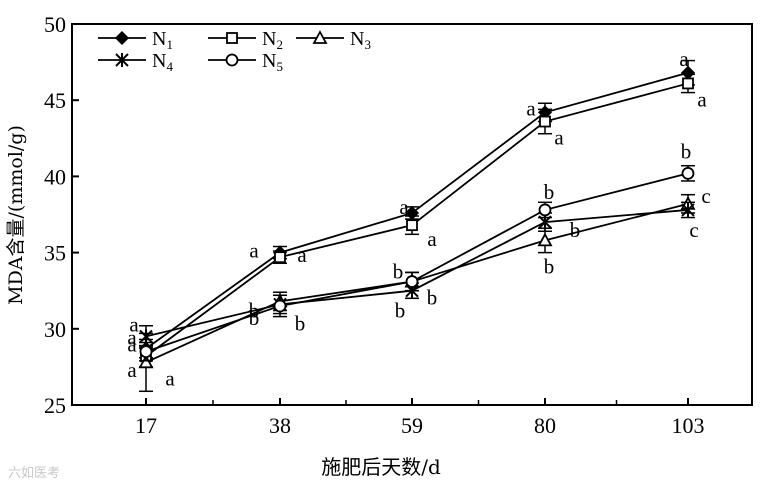  Describe the element at coordinates (55, 100) in the screenshot. I see `y-tick-label: 45` at that location.